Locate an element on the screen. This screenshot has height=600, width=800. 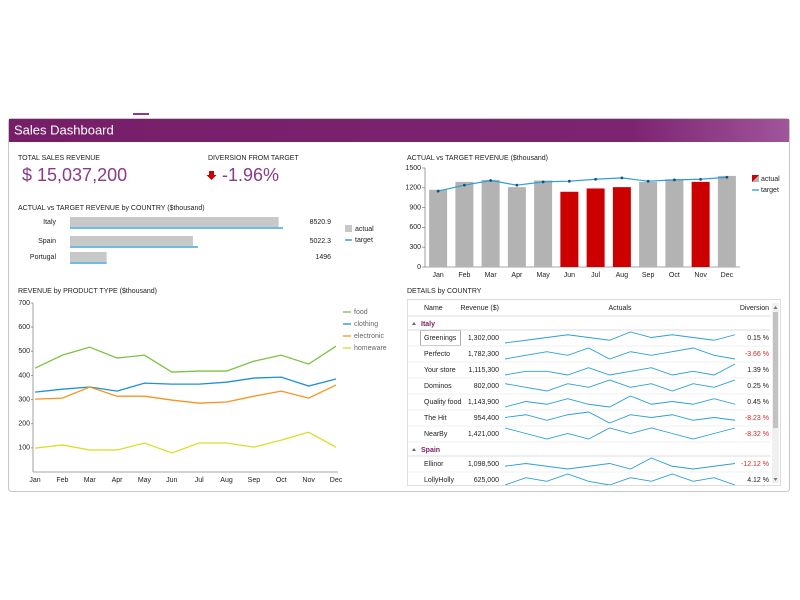
y-tick-label: 0 is located at coordinates (419, 267).